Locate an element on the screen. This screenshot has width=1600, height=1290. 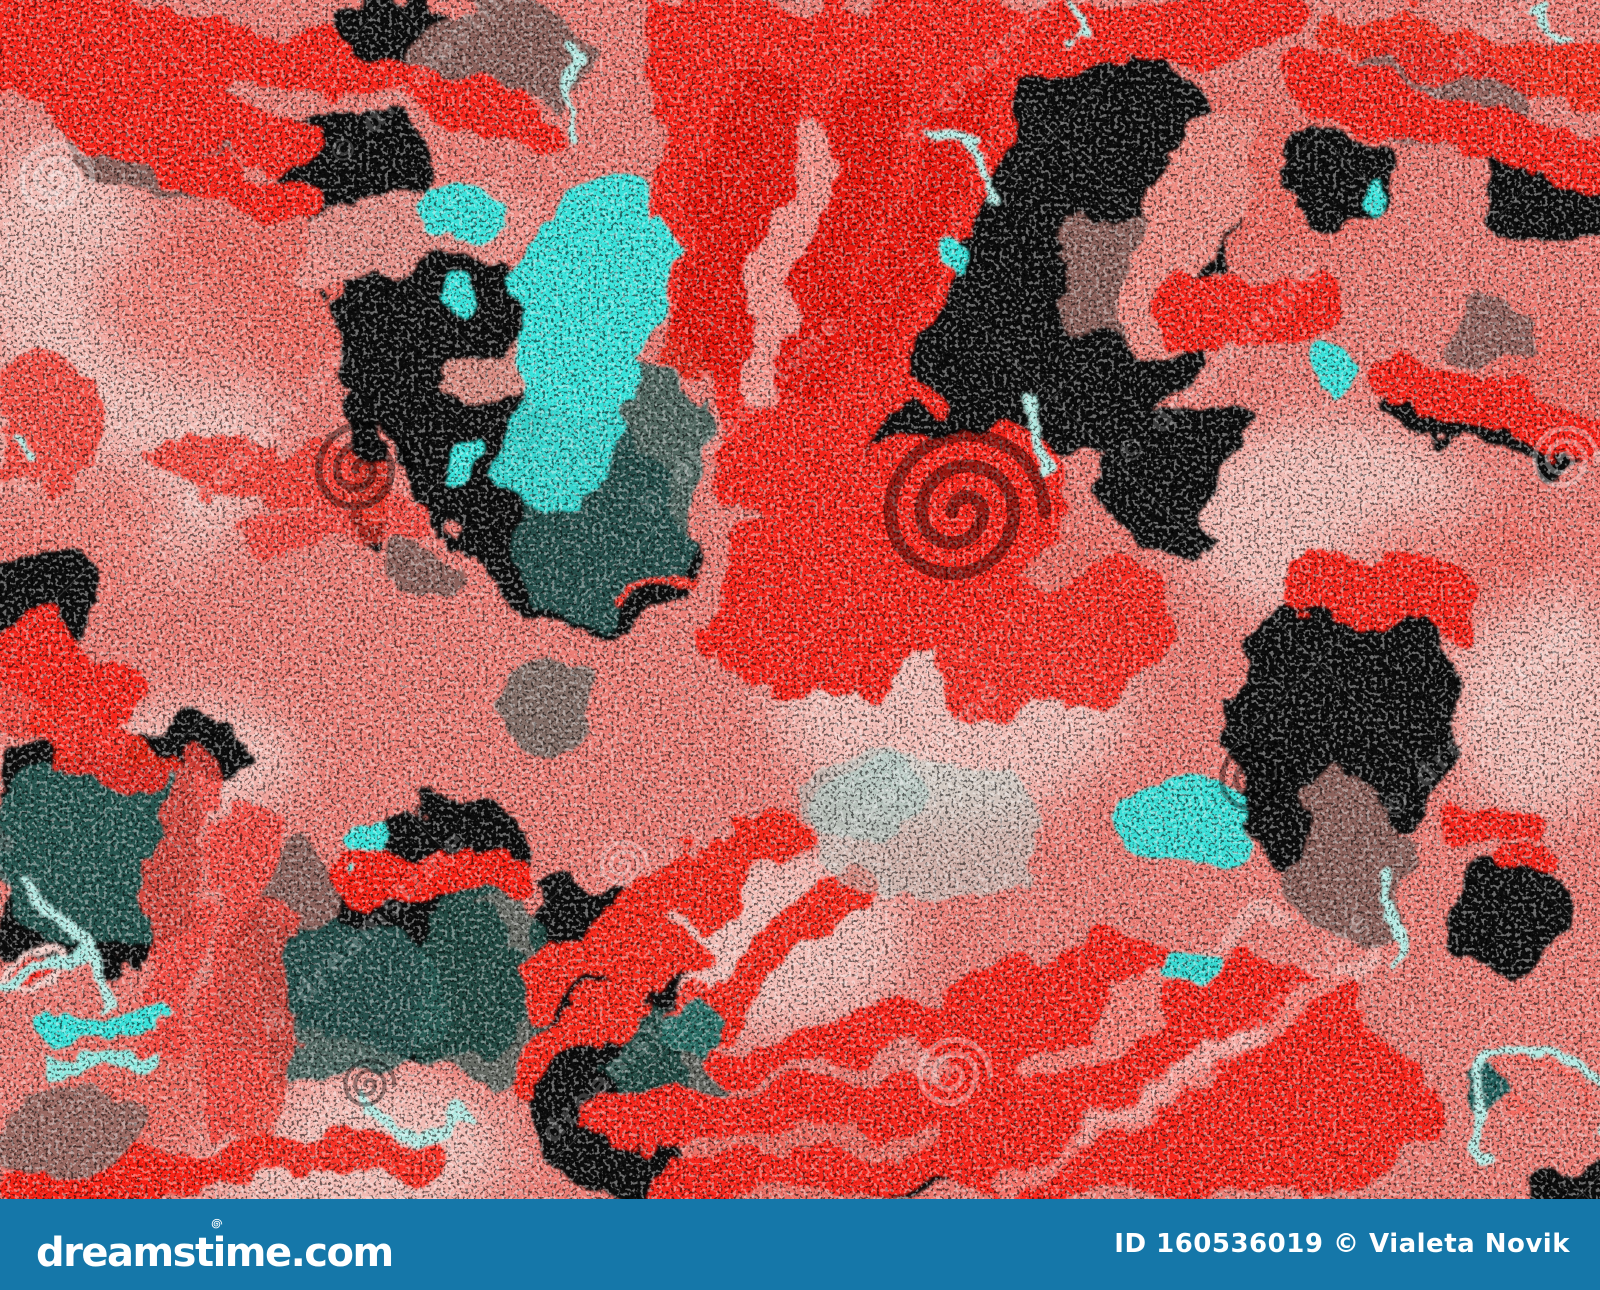
image-credit-text: ID 160536019 © Vialeta Novik is located at coordinates (1342, 1244).